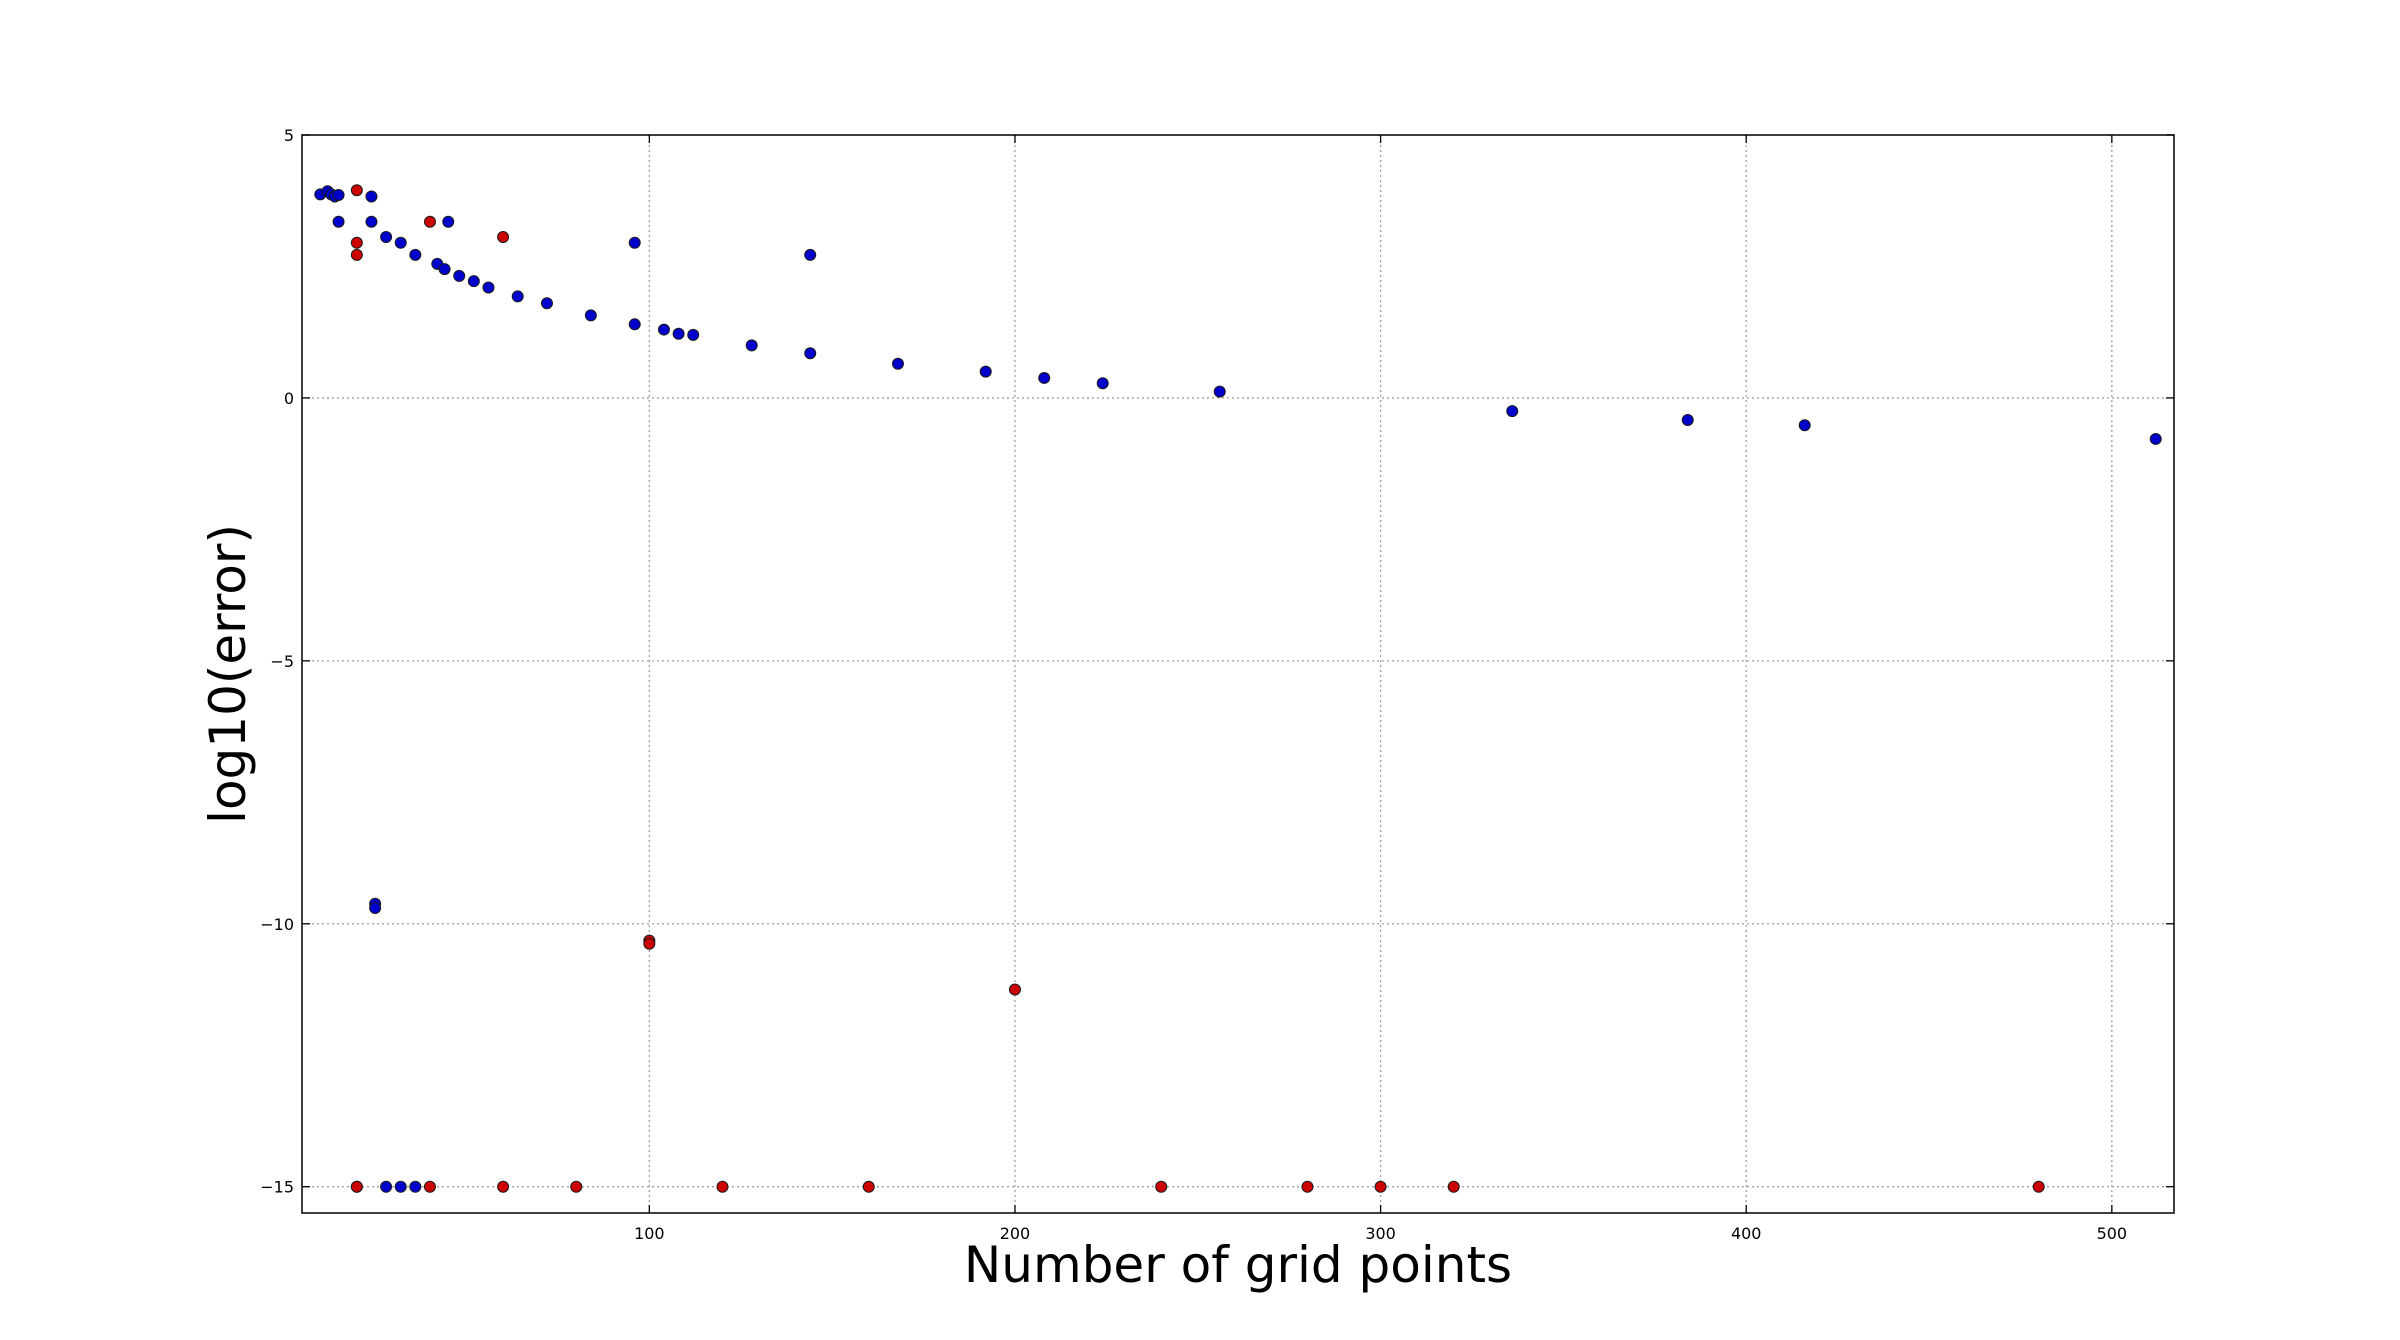 This screenshot has width=2400, height=1340. Describe the element at coordinates (282, 661) in the screenshot. I see `y-tick-label: −5` at that location.